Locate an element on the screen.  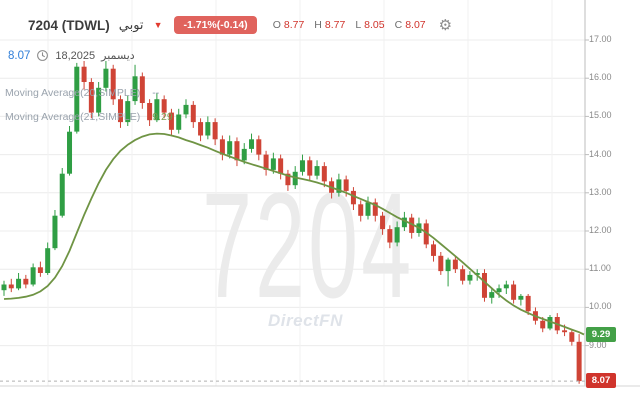
open-value: 8.77 is located at coordinates (294, 25).